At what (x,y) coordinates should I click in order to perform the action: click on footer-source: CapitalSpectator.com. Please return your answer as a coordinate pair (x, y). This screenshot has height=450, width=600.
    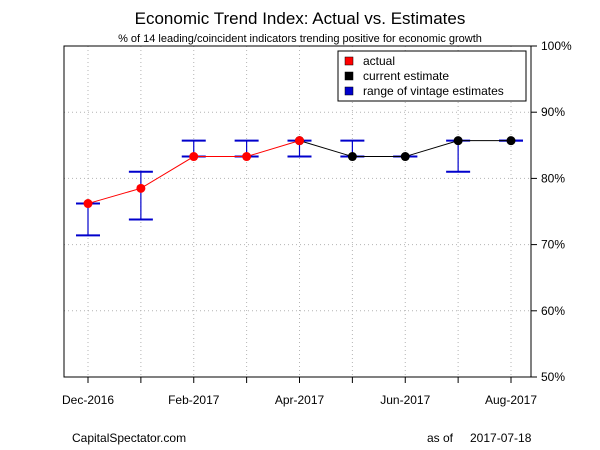
    Looking at the image, I should click on (129, 438).